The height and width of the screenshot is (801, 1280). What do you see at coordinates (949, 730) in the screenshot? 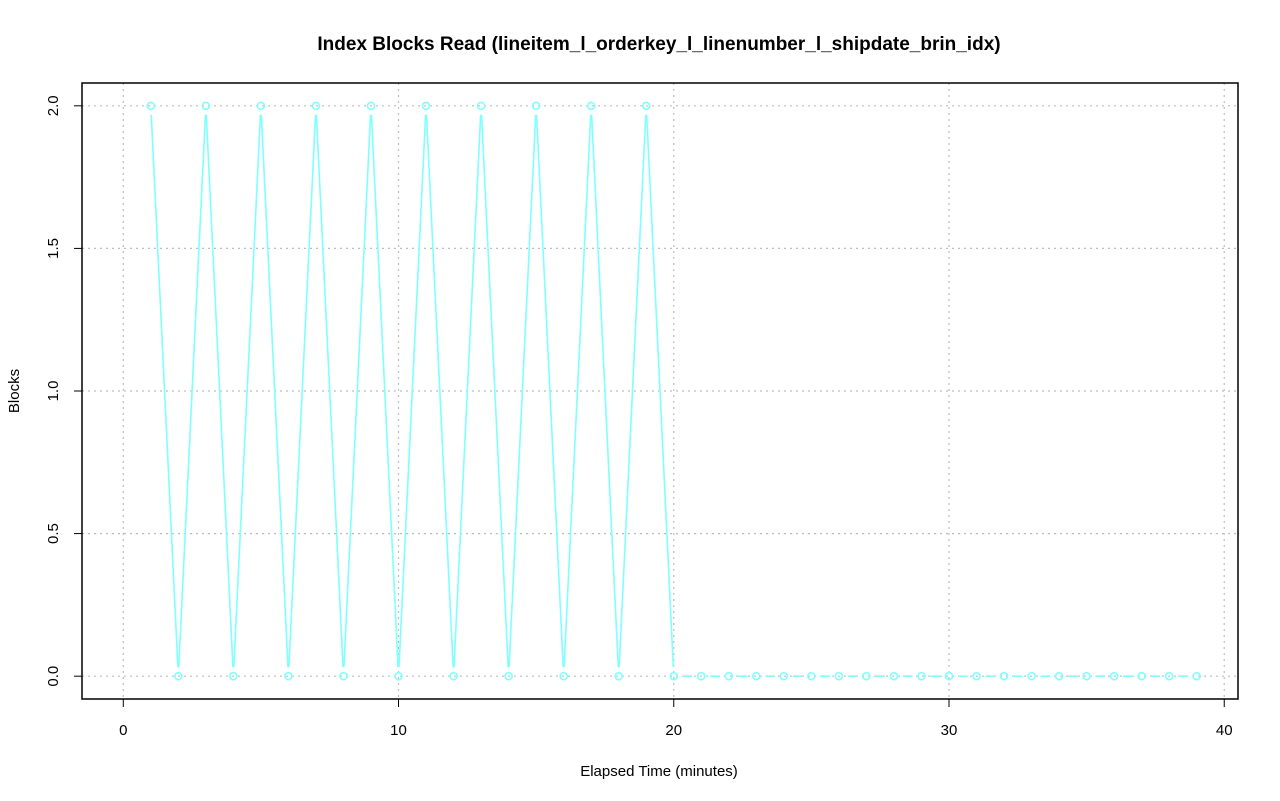
I see `x-tick-label: 30` at bounding box center [949, 730].